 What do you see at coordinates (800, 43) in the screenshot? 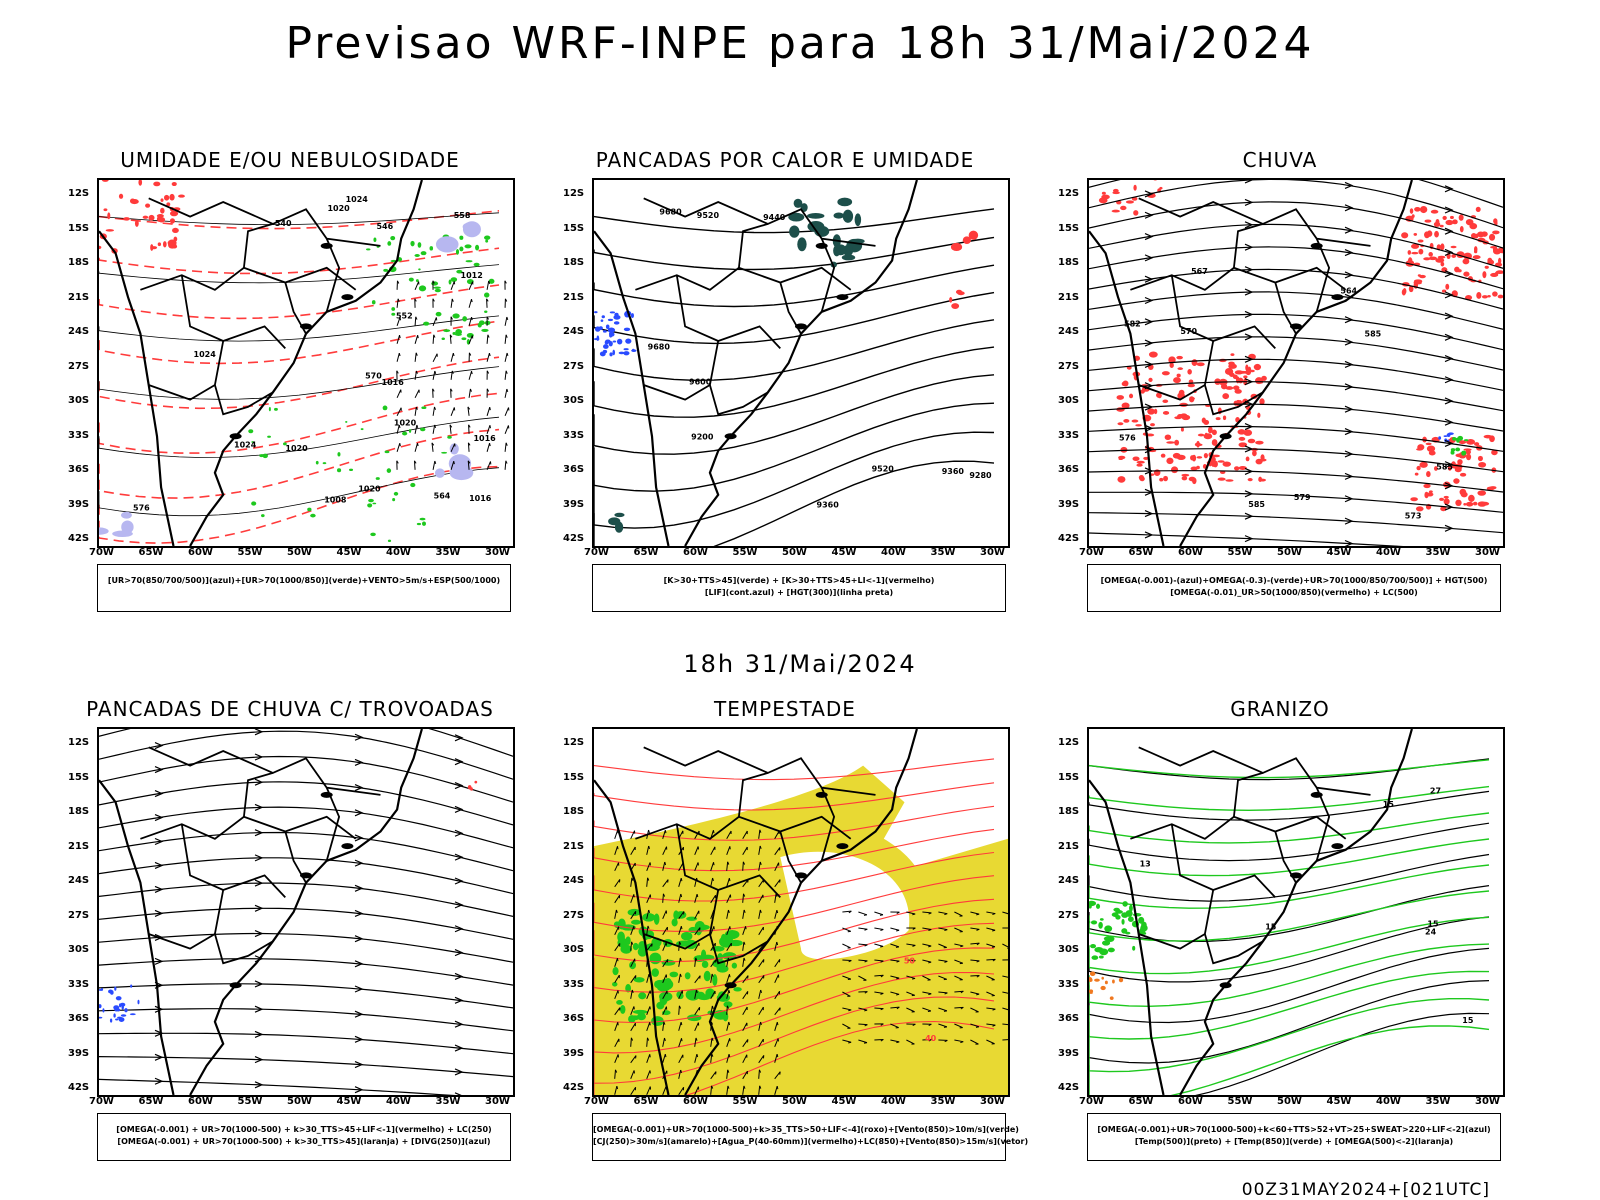
I see `main-title: Previsao WRF-INPE para 18h 31/Mai/2024` at bounding box center [800, 43].